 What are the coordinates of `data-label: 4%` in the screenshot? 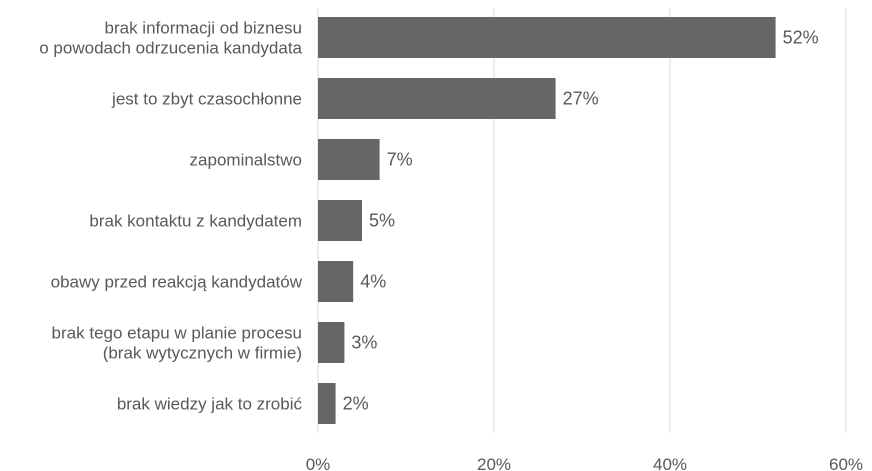 It's located at (373, 282).